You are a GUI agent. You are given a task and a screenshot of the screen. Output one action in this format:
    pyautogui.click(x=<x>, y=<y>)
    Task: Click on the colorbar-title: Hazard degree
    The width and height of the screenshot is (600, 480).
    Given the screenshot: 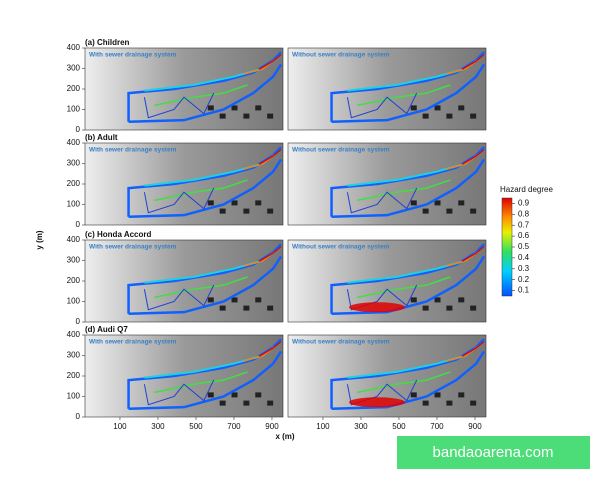 What is the action you would take?
    pyautogui.click(x=526, y=189)
    